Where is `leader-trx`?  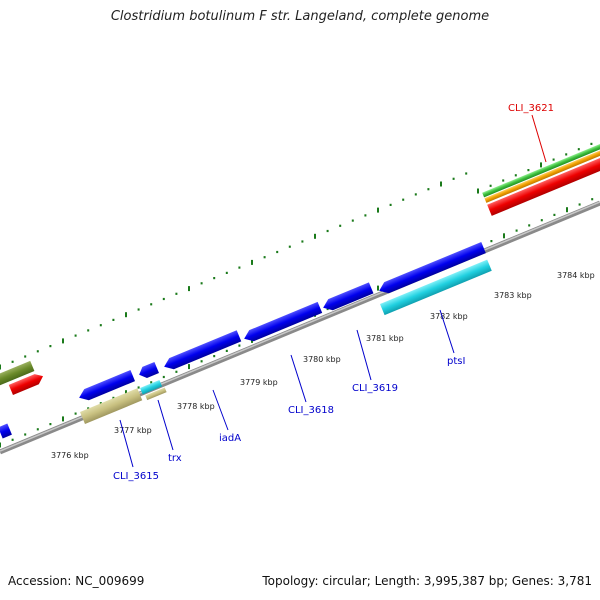
leader-trx is located at coordinates (165, 425).